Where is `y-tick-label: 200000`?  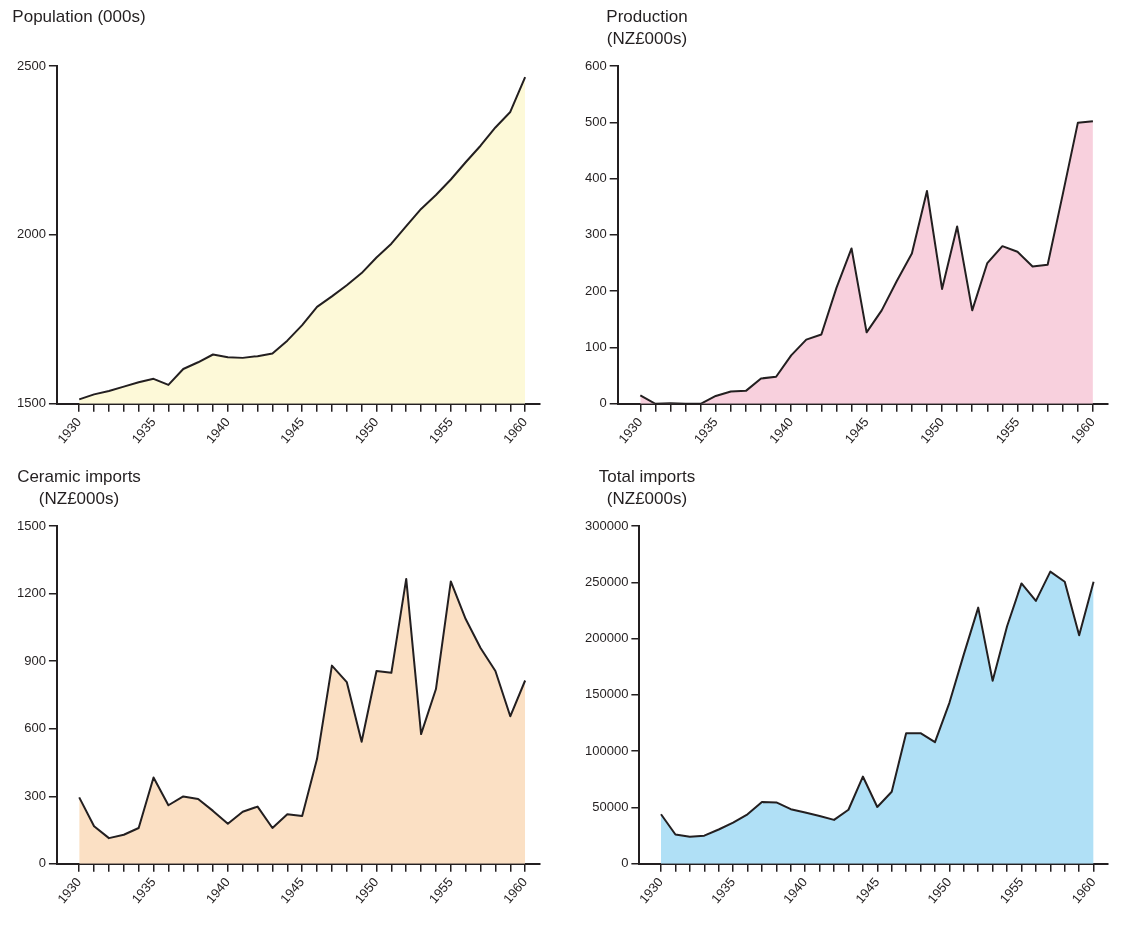
y-tick-label: 200000 is located at coordinates (606, 638).